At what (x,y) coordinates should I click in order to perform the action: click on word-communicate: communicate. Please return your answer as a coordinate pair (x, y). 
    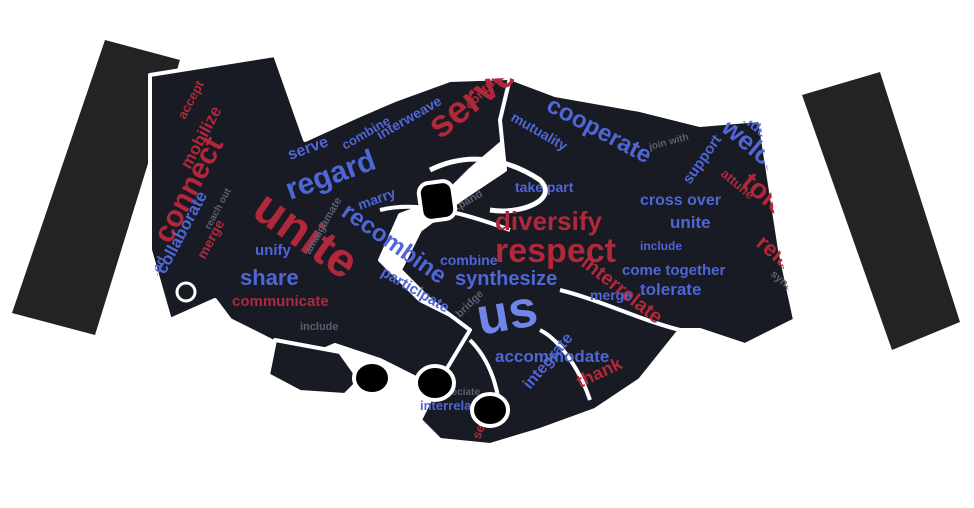
    Looking at the image, I should click on (280, 301).